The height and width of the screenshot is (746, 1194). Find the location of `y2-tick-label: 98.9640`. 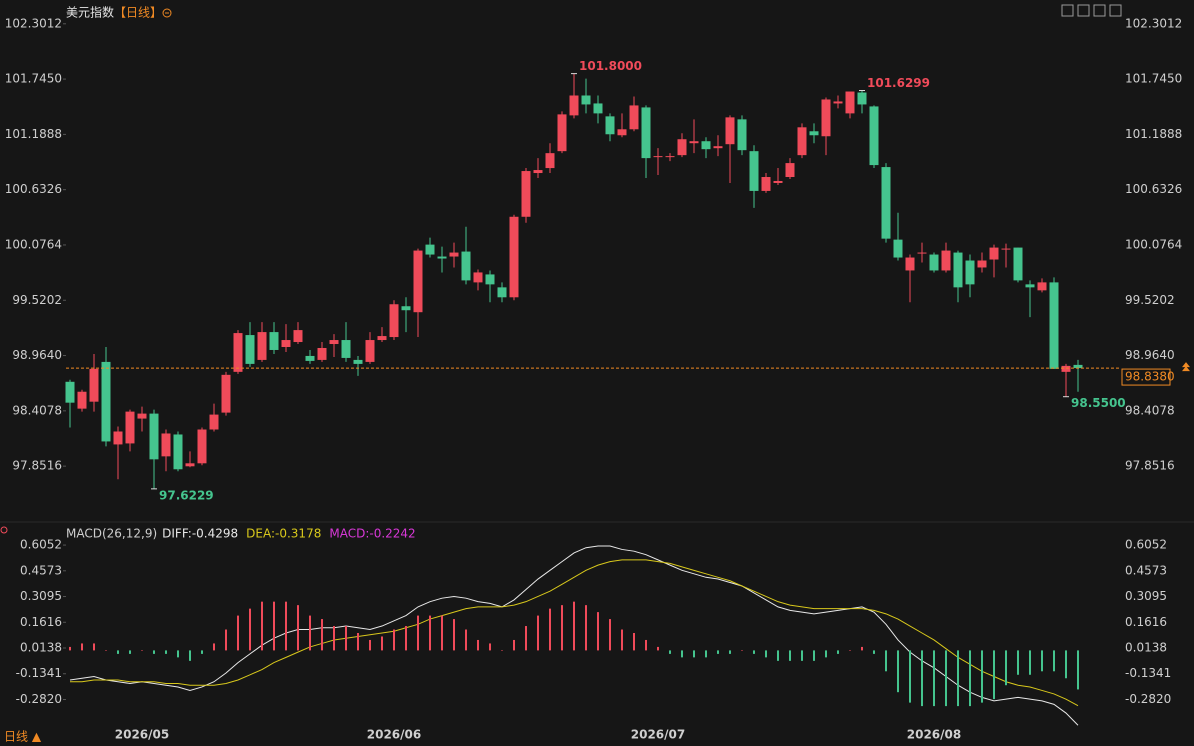

y2-tick-label: 98.9640 is located at coordinates (1150, 355).